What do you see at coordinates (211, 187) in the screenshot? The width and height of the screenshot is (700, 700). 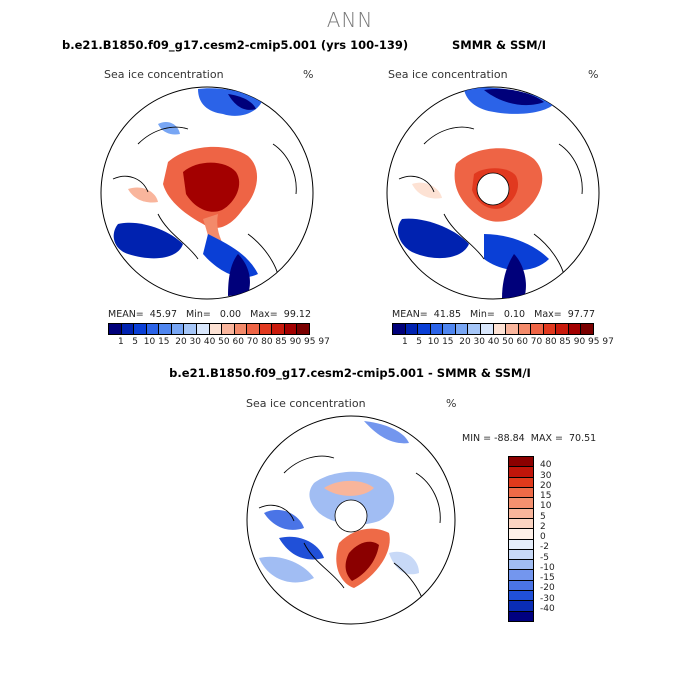 I see `model-ice-core` at bounding box center [211, 187].